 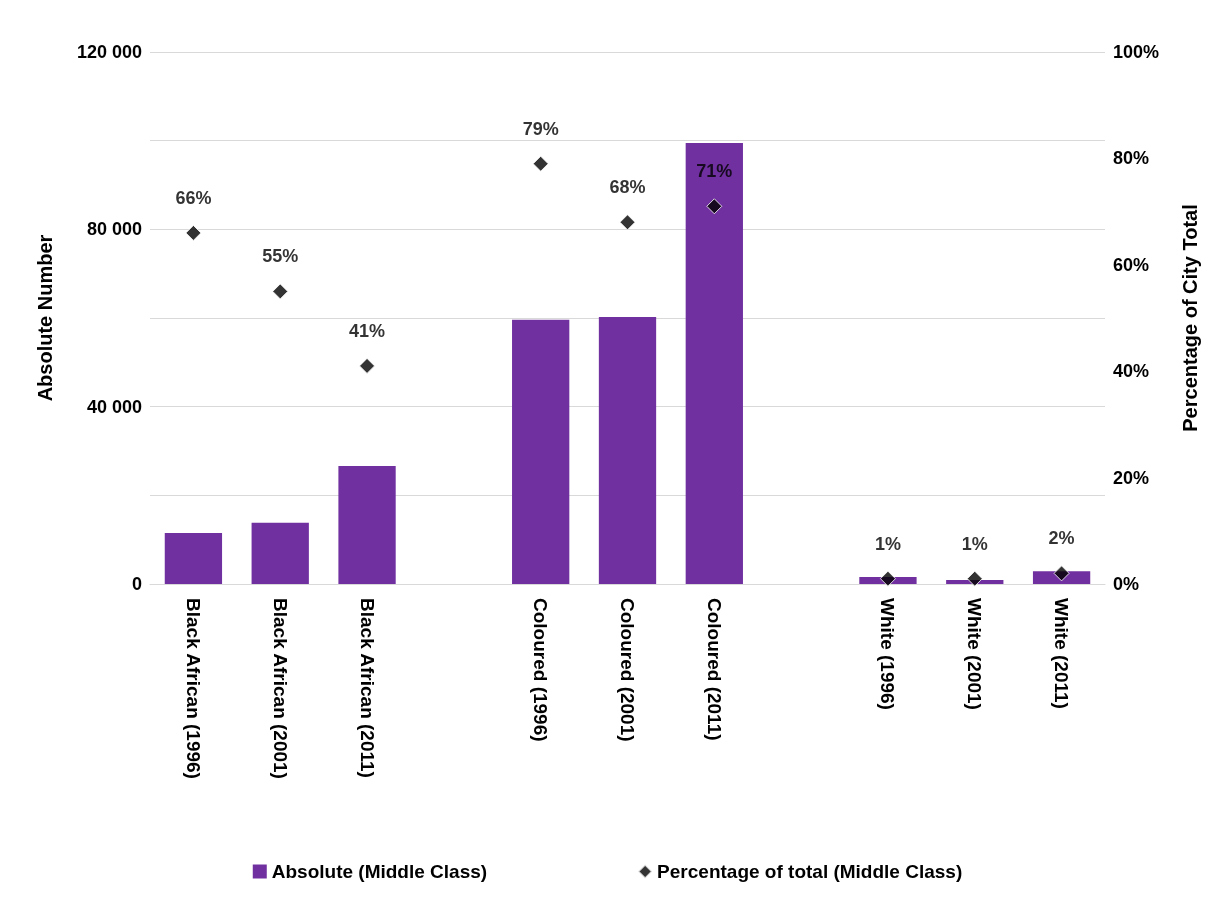 What do you see at coordinates (810, 871) in the screenshot?
I see `legend-label: Percentage of total (Middle Class)` at bounding box center [810, 871].